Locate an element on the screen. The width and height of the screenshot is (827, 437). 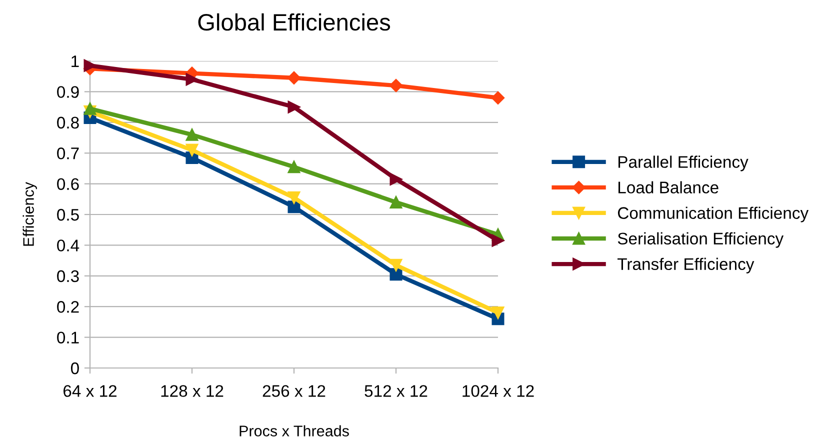
x-tick-label: 512 x 12 is located at coordinates (396, 391).